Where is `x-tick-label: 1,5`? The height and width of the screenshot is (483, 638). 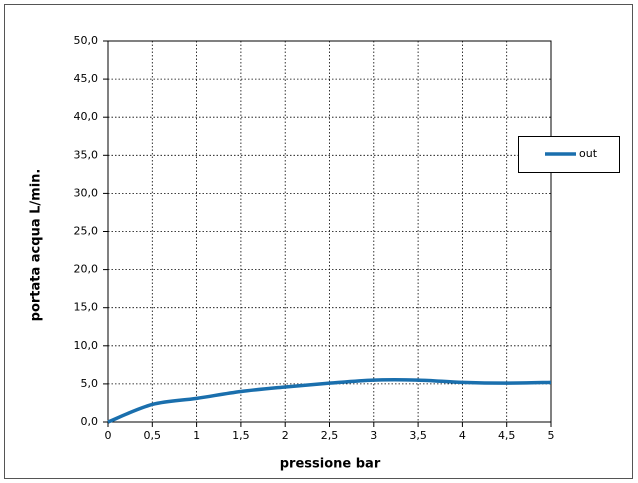
x-tick-label: 1,5 is located at coordinates (241, 435).